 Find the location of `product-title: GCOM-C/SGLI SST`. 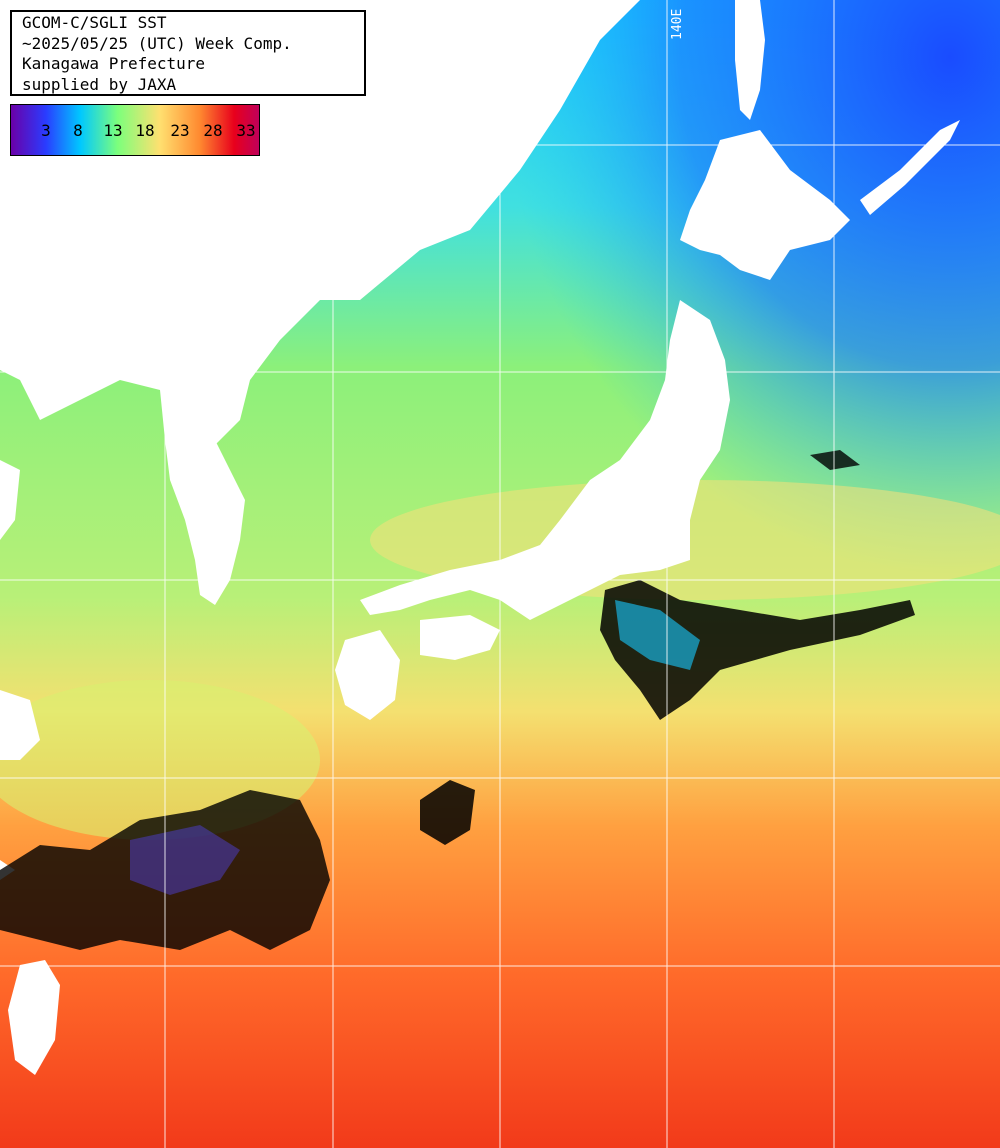

product-title: GCOM-C/SGLI SST is located at coordinates (94, 22).